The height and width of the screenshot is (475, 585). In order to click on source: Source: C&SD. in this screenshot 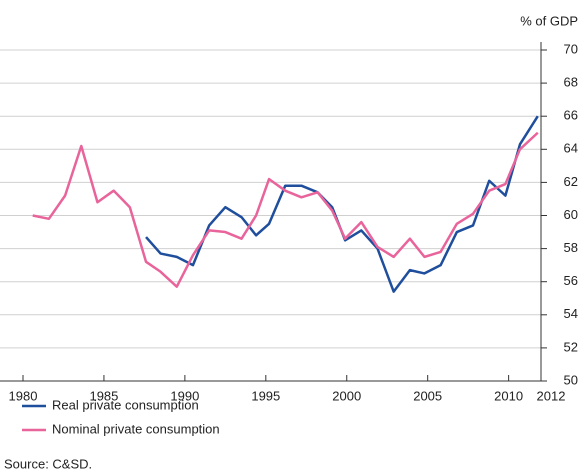, I will do `click(48, 463)`.